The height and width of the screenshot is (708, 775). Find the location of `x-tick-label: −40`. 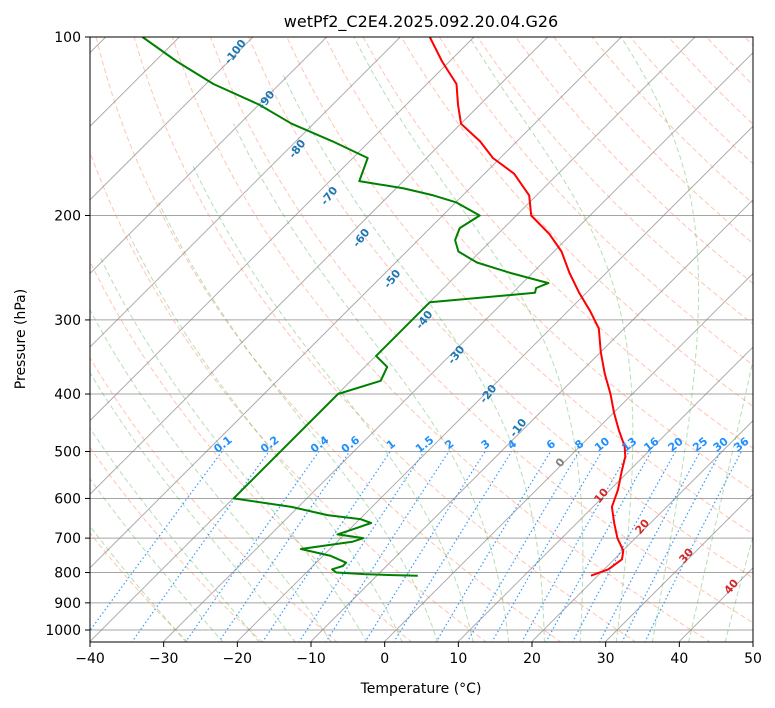

x-tick-label: −40 is located at coordinates (90, 659).